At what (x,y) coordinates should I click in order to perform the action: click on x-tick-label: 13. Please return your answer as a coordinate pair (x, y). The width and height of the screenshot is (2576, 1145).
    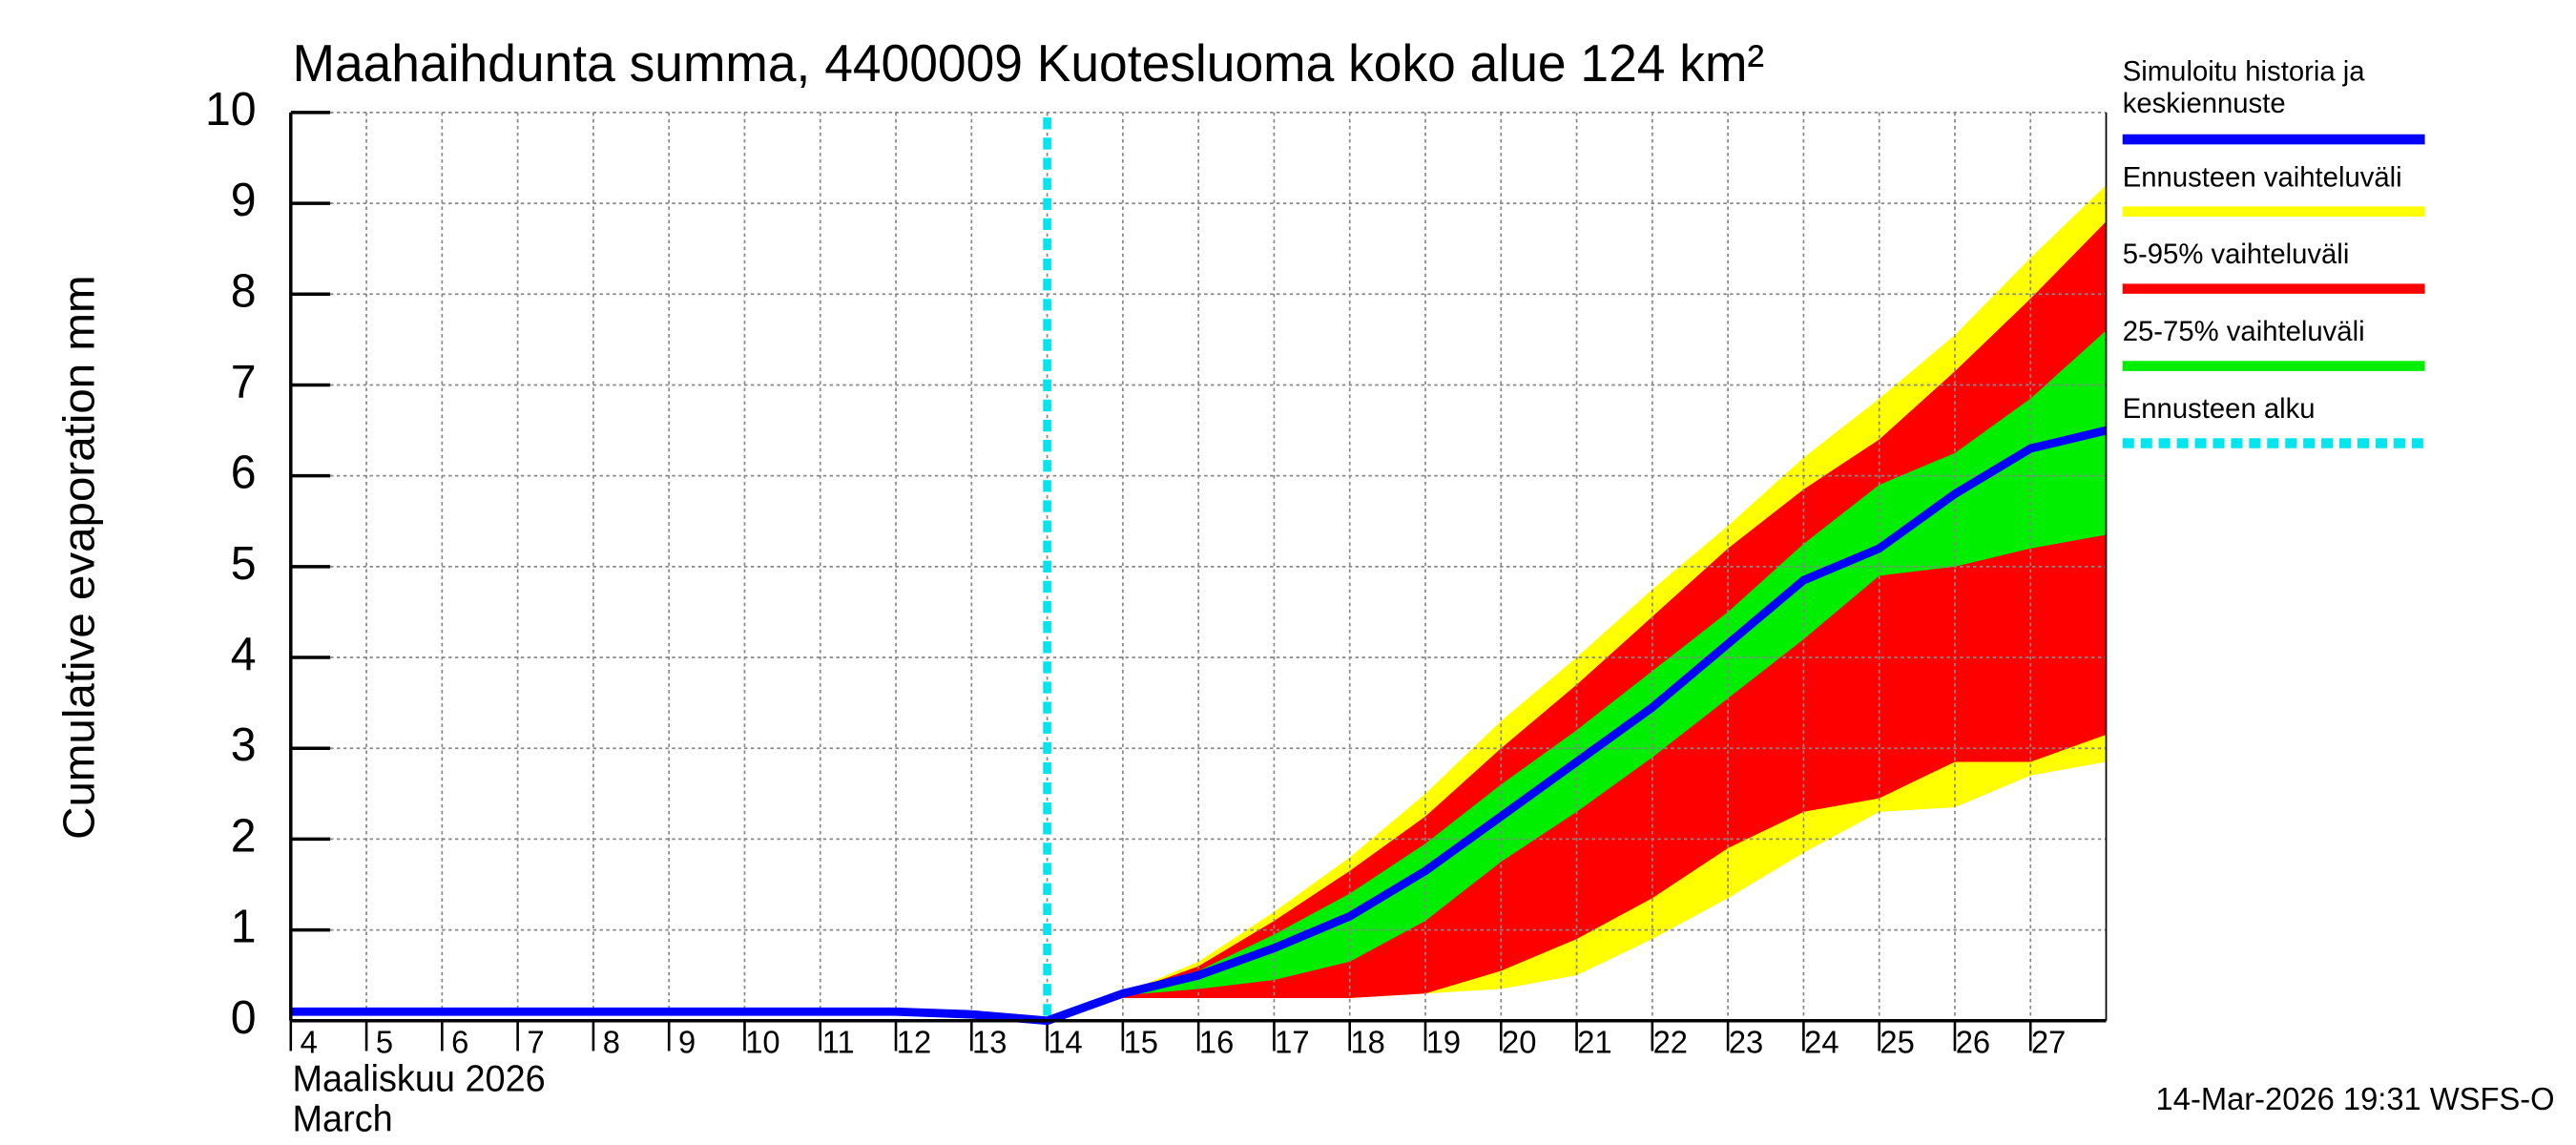
    Looking at the image, I should click on (989, 1042).